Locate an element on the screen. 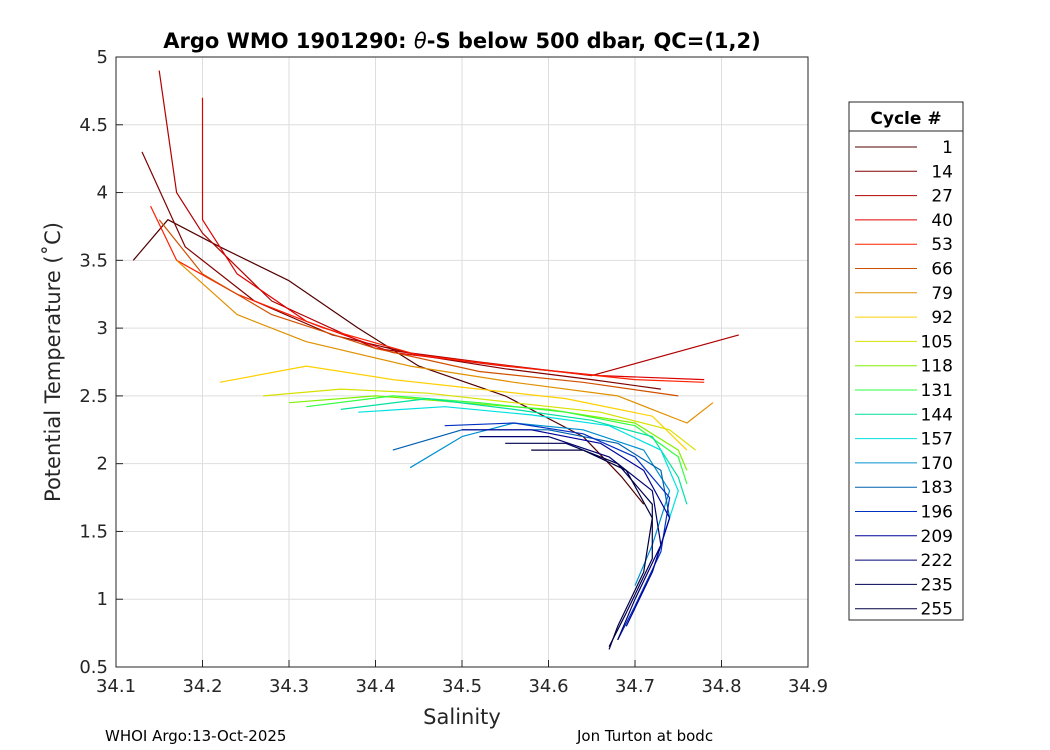 The image size is (1050, 750). legend-label-105: 105 is located at coordinates (937, 342).